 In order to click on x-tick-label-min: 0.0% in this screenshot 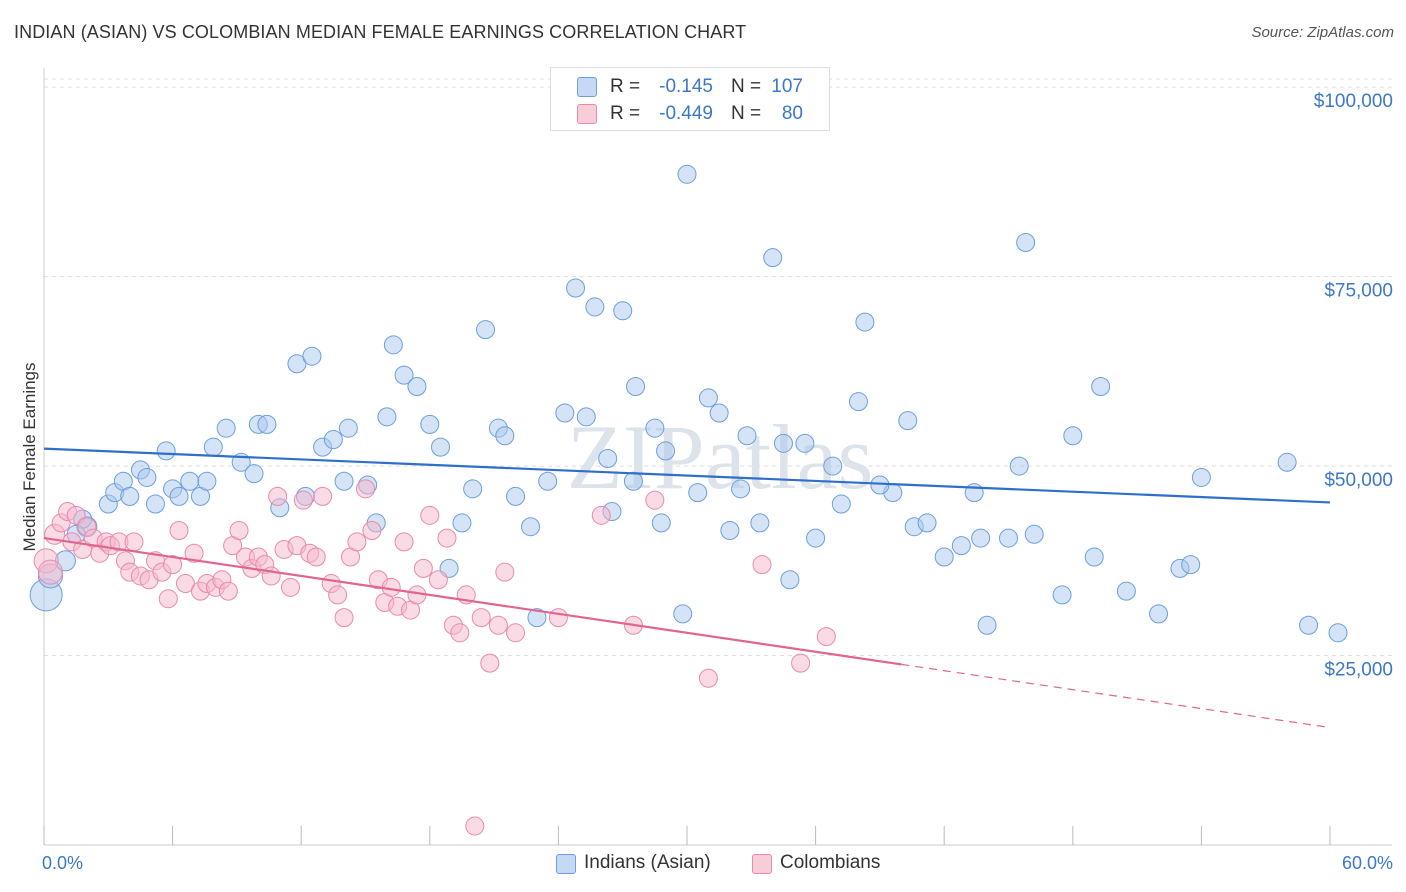, I will do `click(62, 863)`.